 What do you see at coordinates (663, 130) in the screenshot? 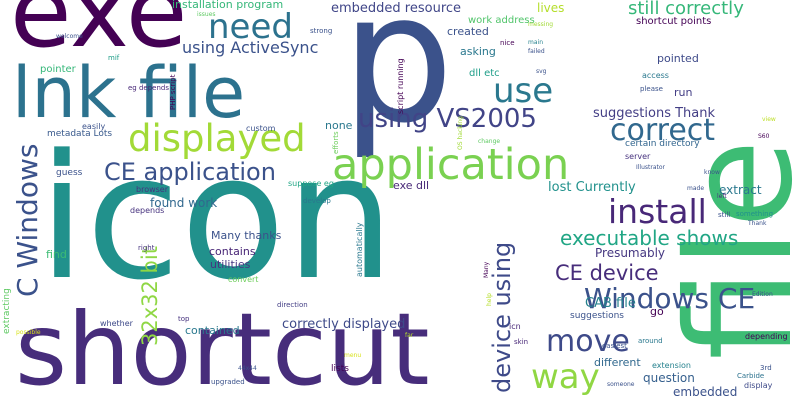
I see `word-correct: correct` at bounding box center [663, 130].